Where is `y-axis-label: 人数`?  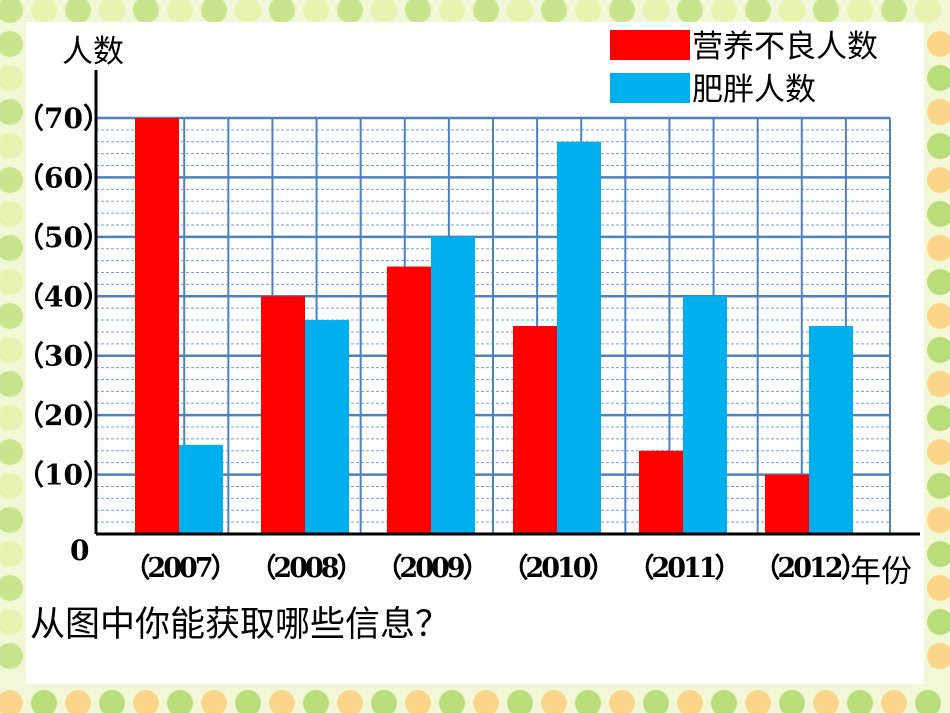
y-axis-label: 人数 is located at coordinates (93, 52).